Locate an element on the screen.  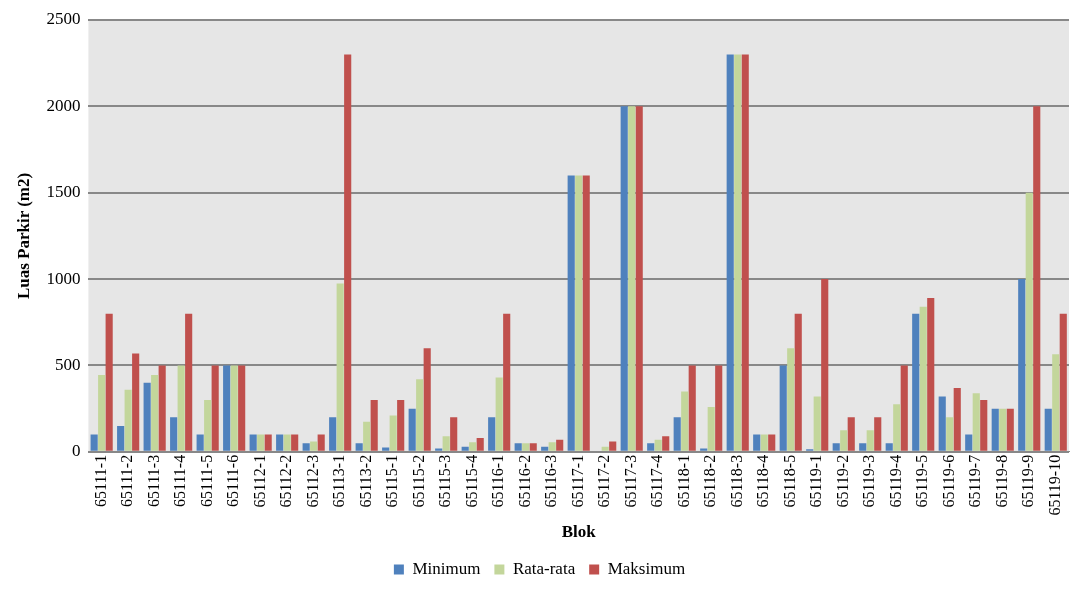
x-tick-label: 65111-6 is located at coordinates (233, 481).